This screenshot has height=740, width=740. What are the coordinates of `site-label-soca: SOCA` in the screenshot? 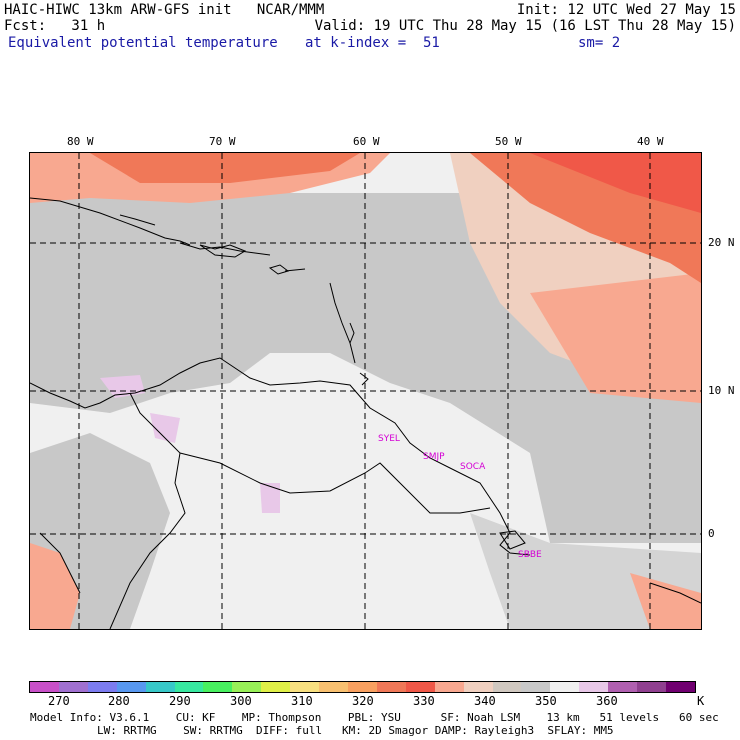 It's located at (473, 467).